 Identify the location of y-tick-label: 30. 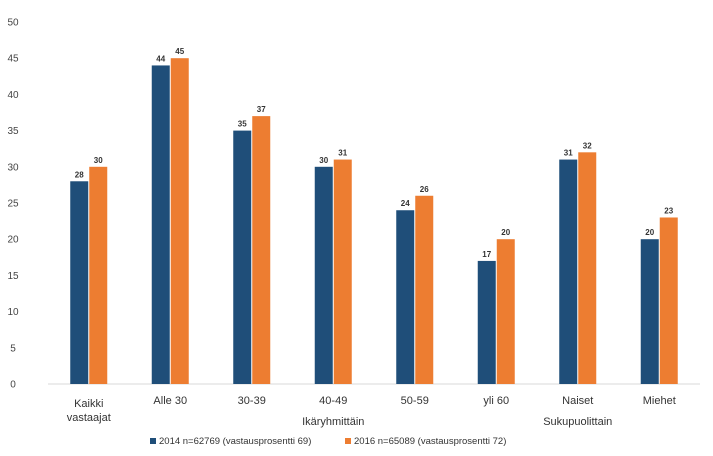
(13, 167).